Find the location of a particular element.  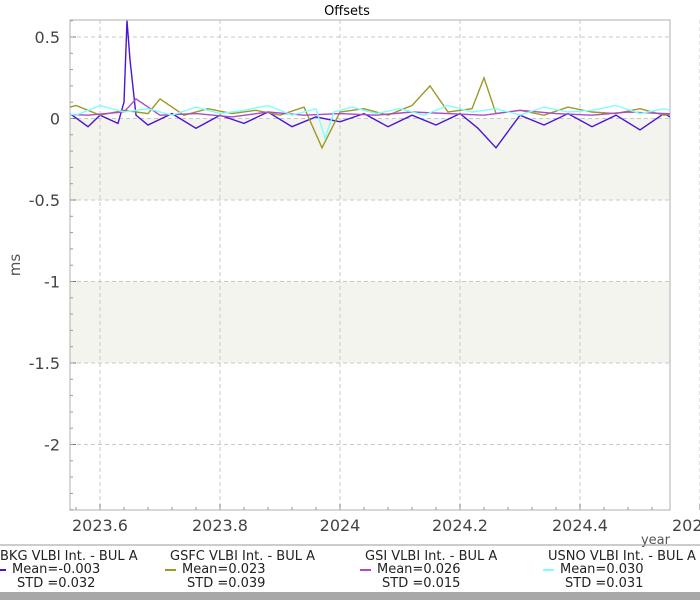

legend-name: GSI VLBI Int. - BUL A is located at coordinates (431, 556).